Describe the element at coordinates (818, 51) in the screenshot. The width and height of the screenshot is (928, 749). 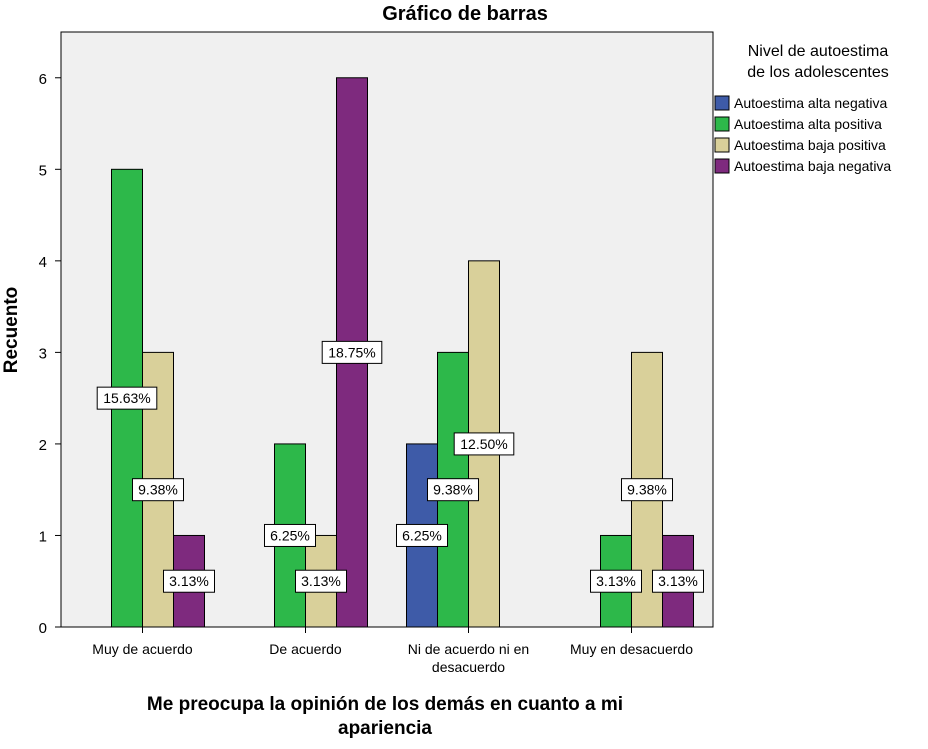
I see `legend-title: Nivel de autoestima` at that location.